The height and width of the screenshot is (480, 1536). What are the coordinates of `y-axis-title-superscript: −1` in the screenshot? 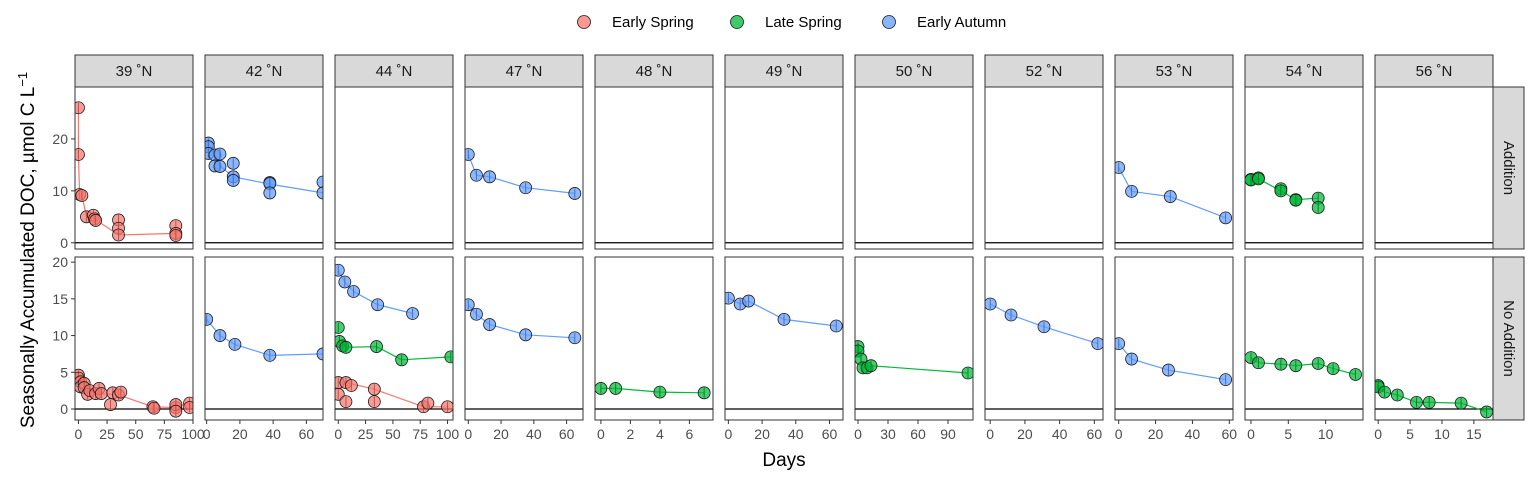 It's located at (22, 79).